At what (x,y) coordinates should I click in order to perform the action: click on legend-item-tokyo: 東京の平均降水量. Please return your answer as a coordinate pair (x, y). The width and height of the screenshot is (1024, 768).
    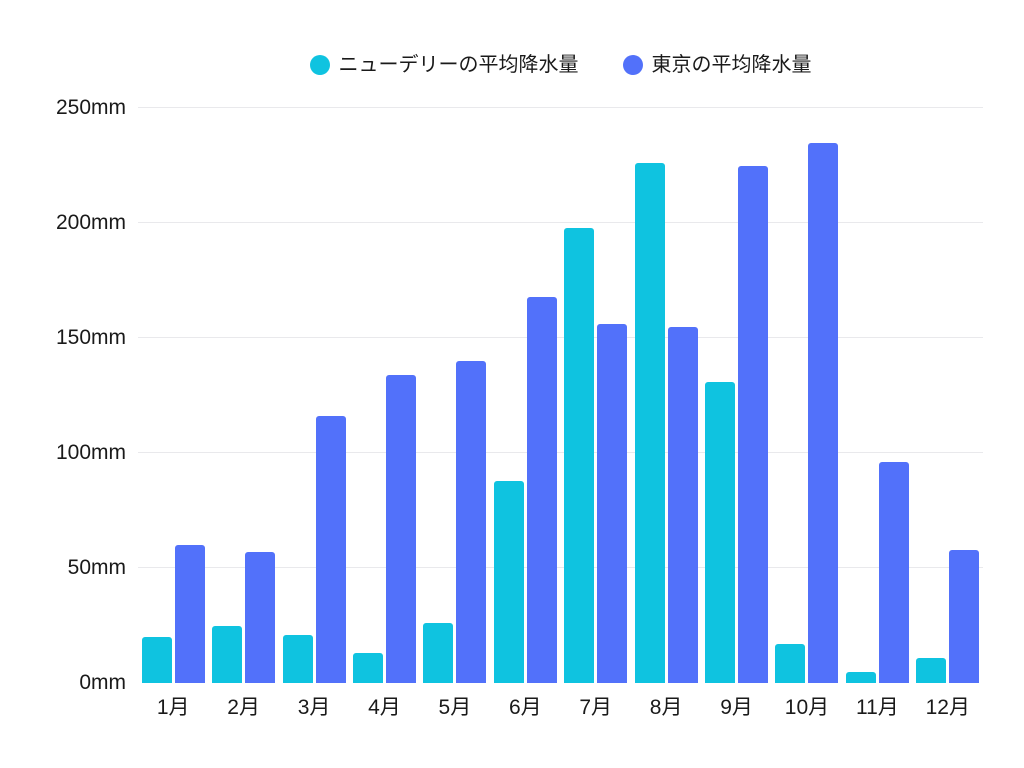
    Looking at the image, I should click on (717, 65).